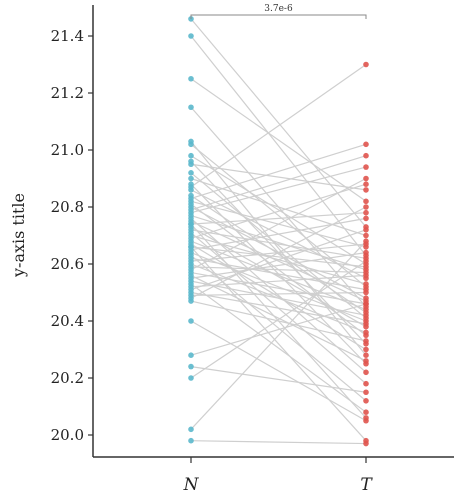  I want to click on y-tick-label: 21.2, so click(67, 93).